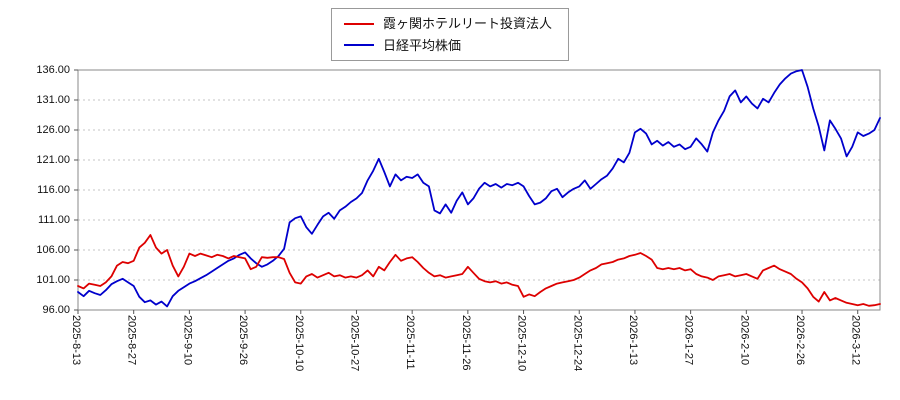 The width and height of the screenshot is (900, 400). I want to click on blue-line-swatch, so click(358, 45).